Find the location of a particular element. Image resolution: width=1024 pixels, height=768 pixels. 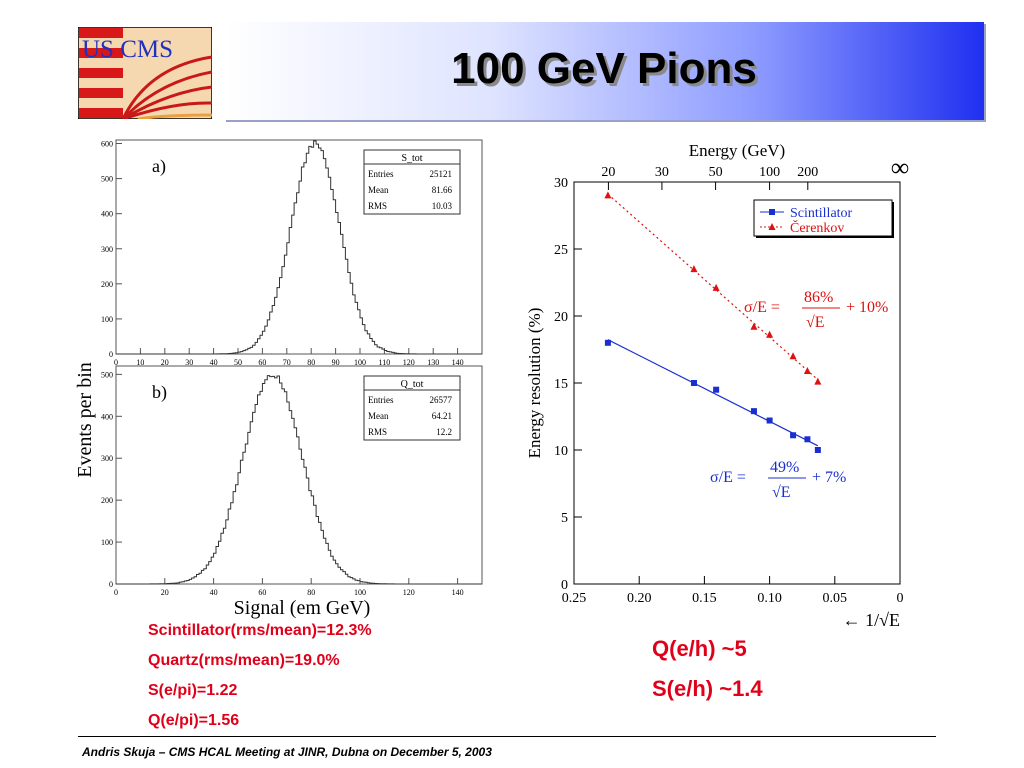

stats-key: Entries is located at coordinates (381, 400).